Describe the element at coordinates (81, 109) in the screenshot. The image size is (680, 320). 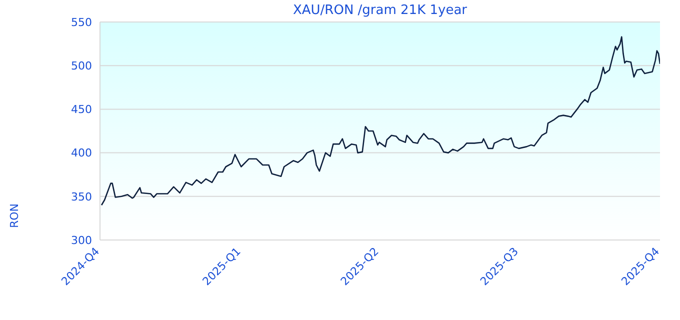
I see `y-tick-label: 450` at that location.